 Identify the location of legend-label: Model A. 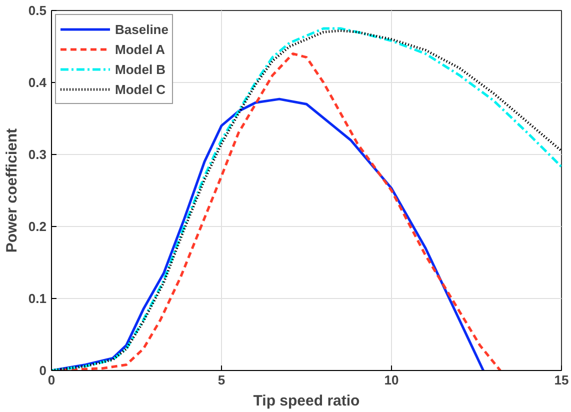
(140, 49).